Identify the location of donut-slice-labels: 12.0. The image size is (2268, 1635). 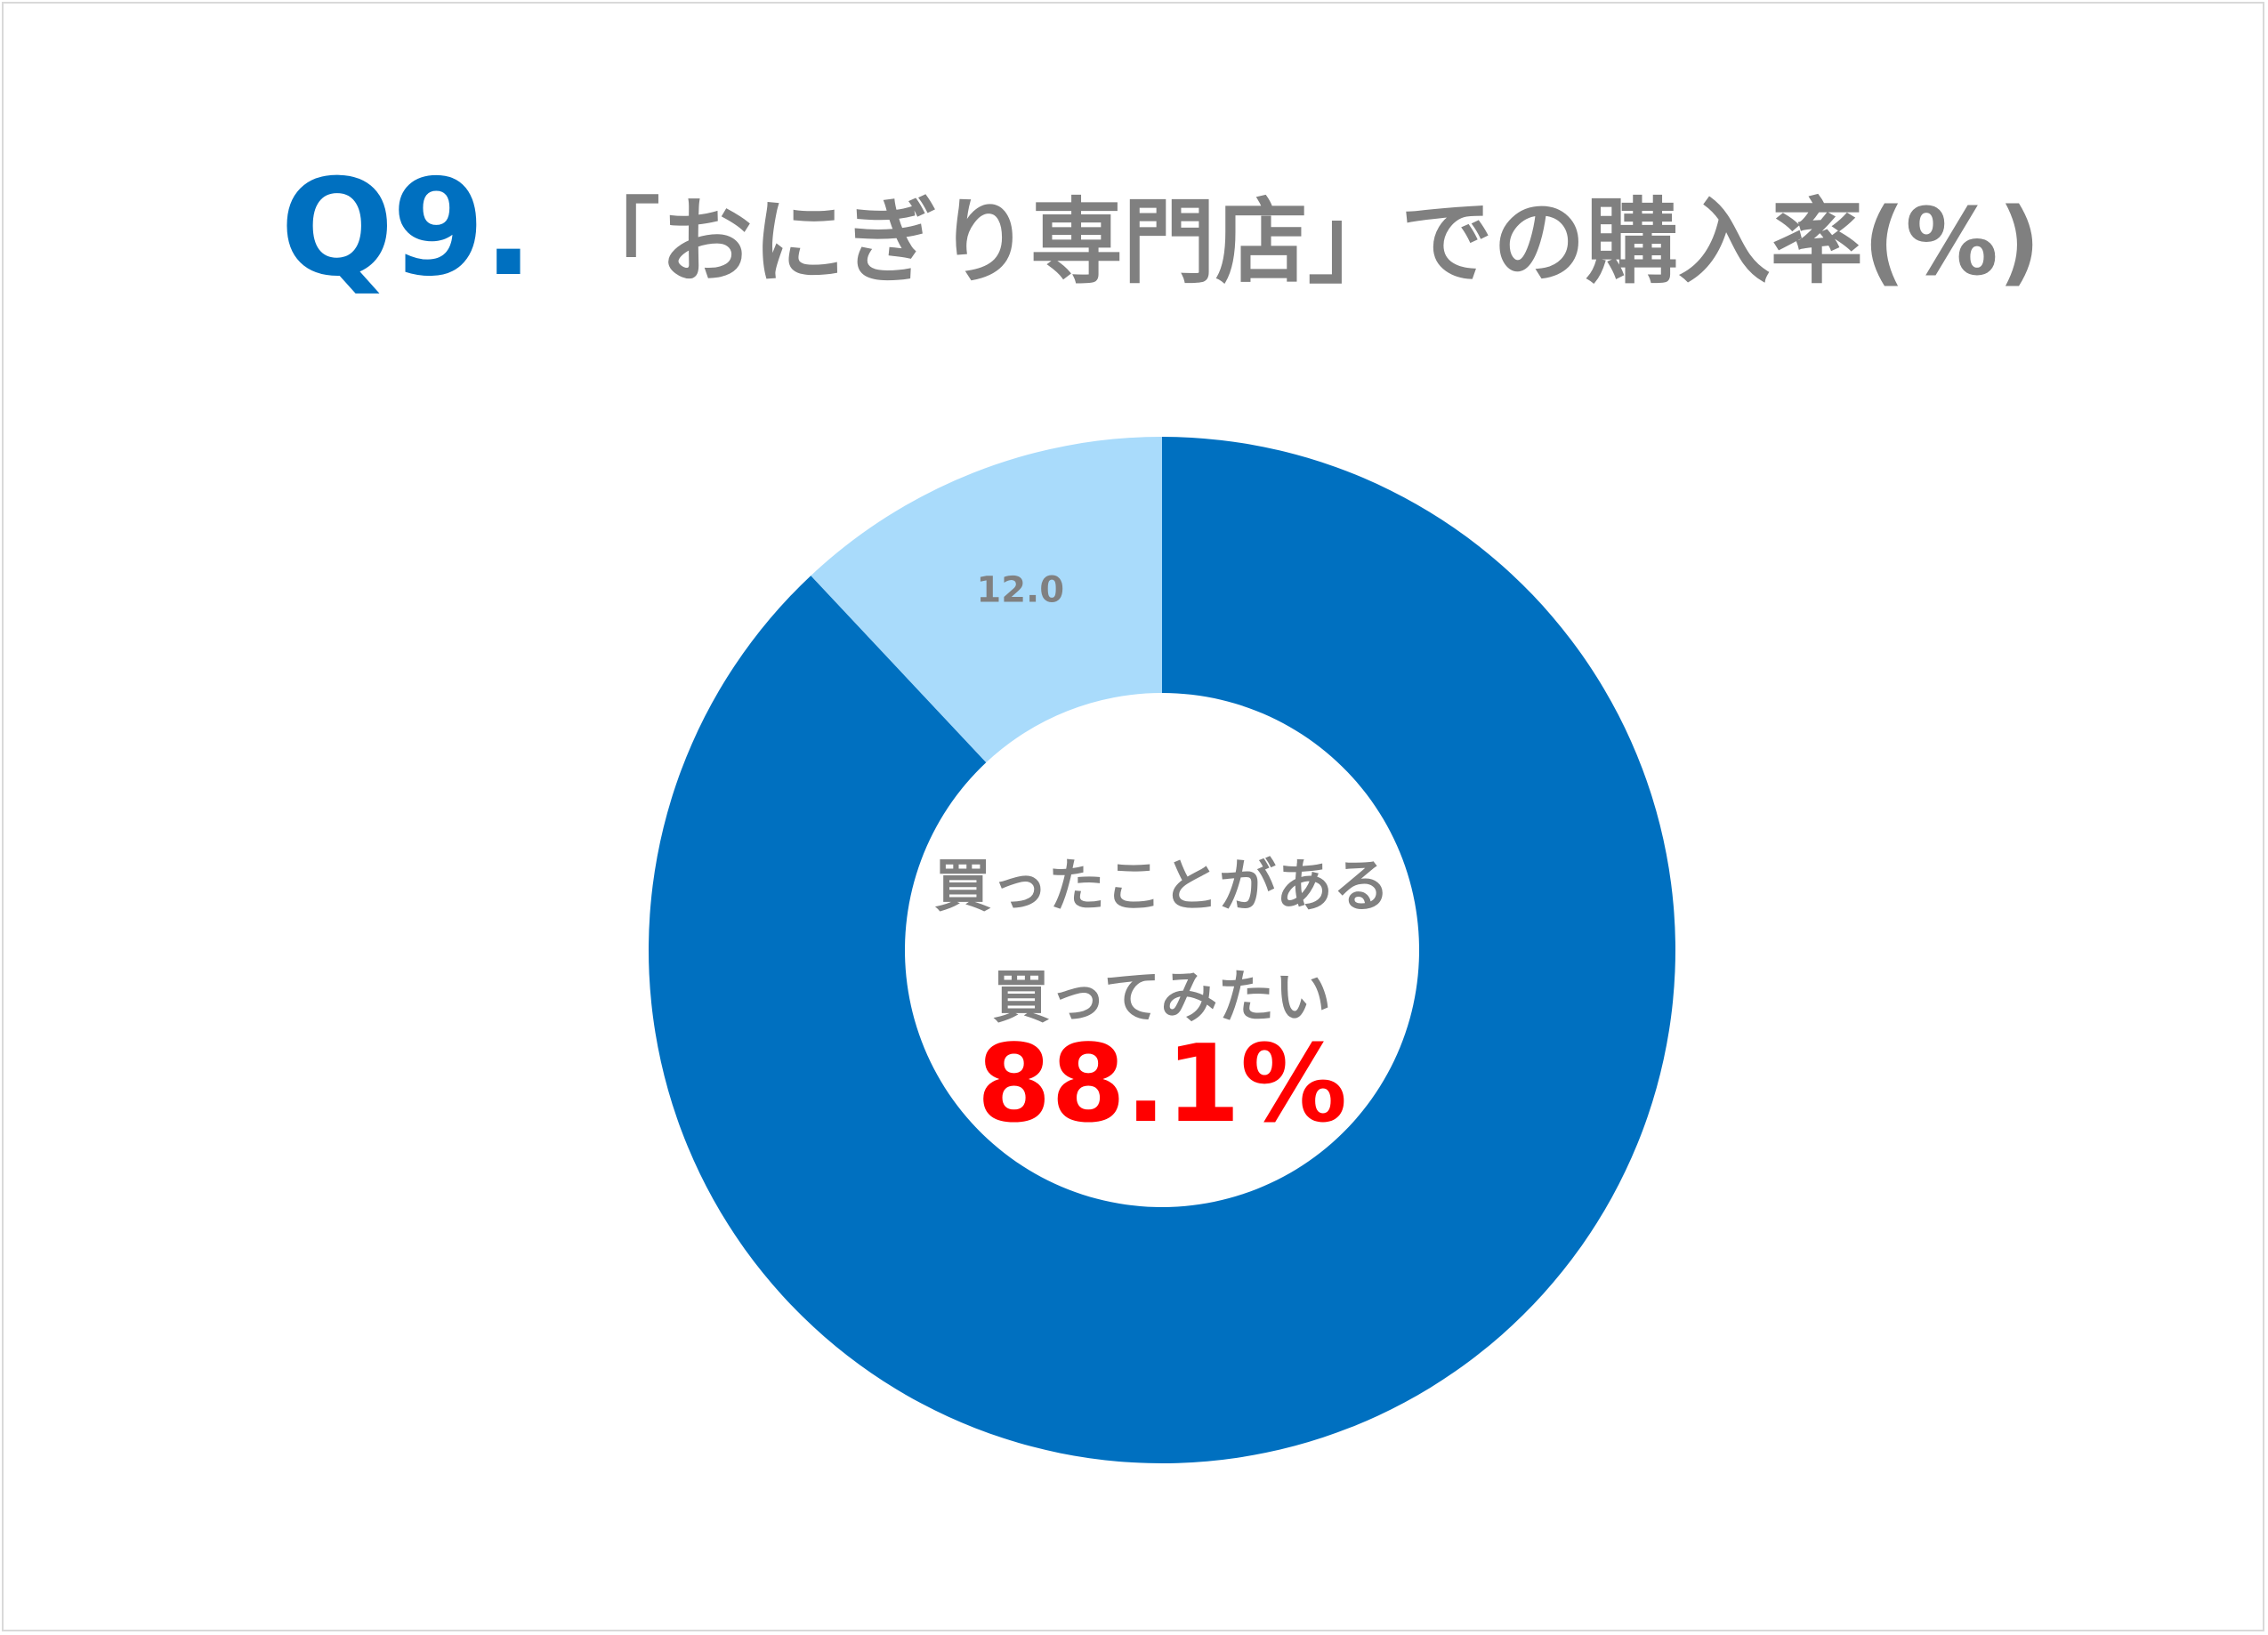
(1020, 589).